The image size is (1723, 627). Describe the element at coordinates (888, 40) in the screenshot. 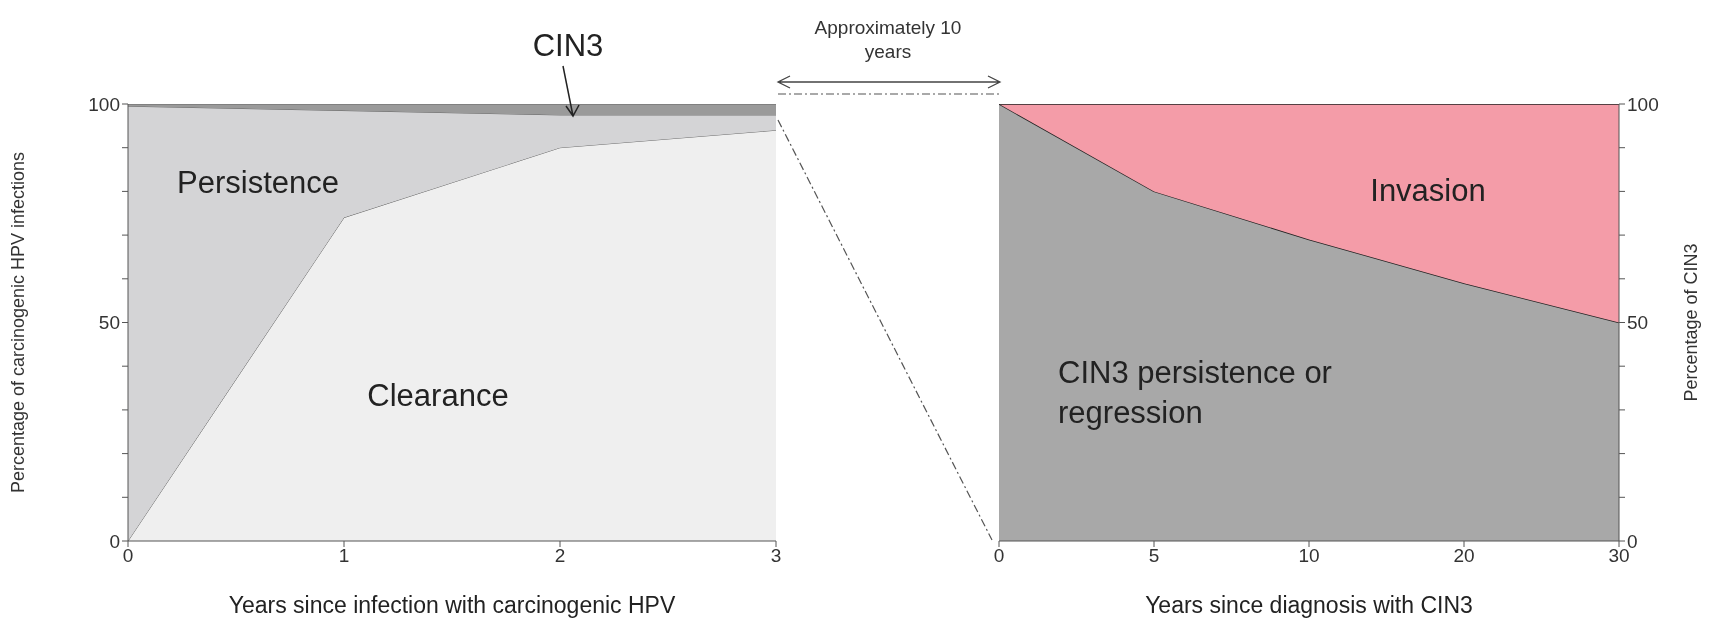

I see `text: Approximately 10 years` at that location.